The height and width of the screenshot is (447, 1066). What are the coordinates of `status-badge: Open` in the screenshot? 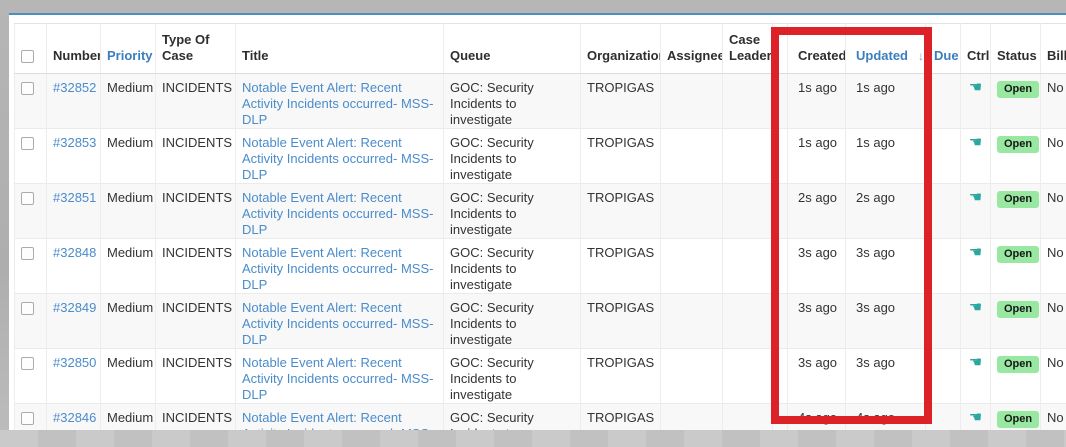 It's located at (1018, 199).